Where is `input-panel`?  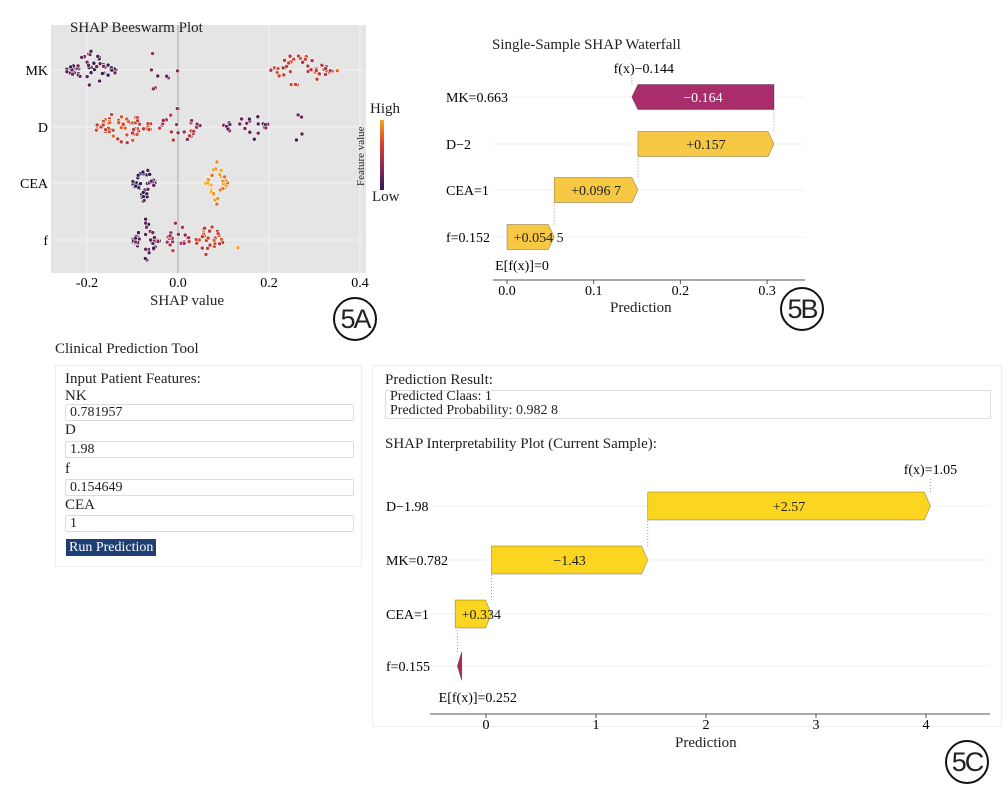 input-panel is located at coordinates (208, 466).